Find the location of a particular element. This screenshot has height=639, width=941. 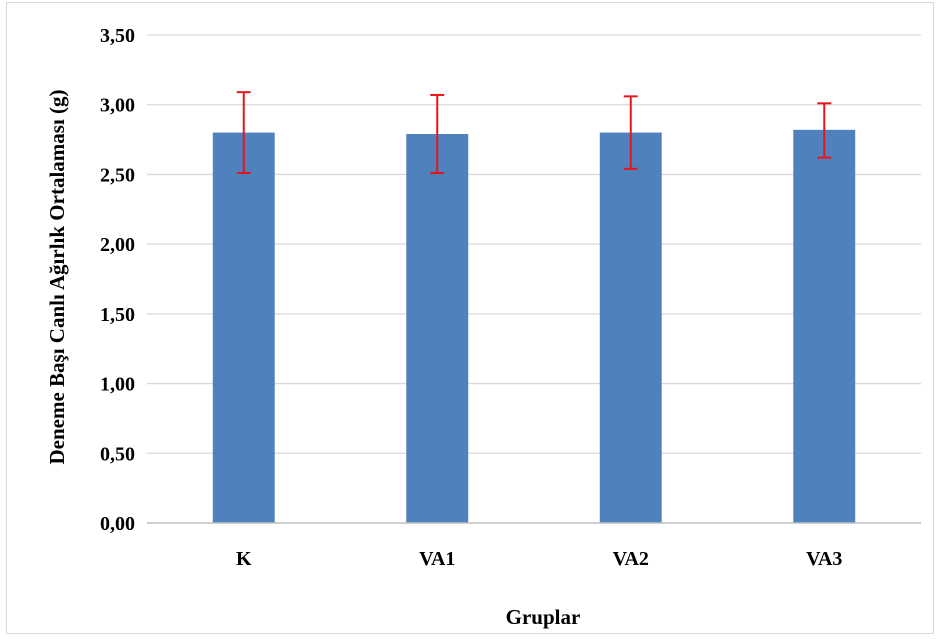

y-tick-label: 3,00 is located at coordinates (117, 106).